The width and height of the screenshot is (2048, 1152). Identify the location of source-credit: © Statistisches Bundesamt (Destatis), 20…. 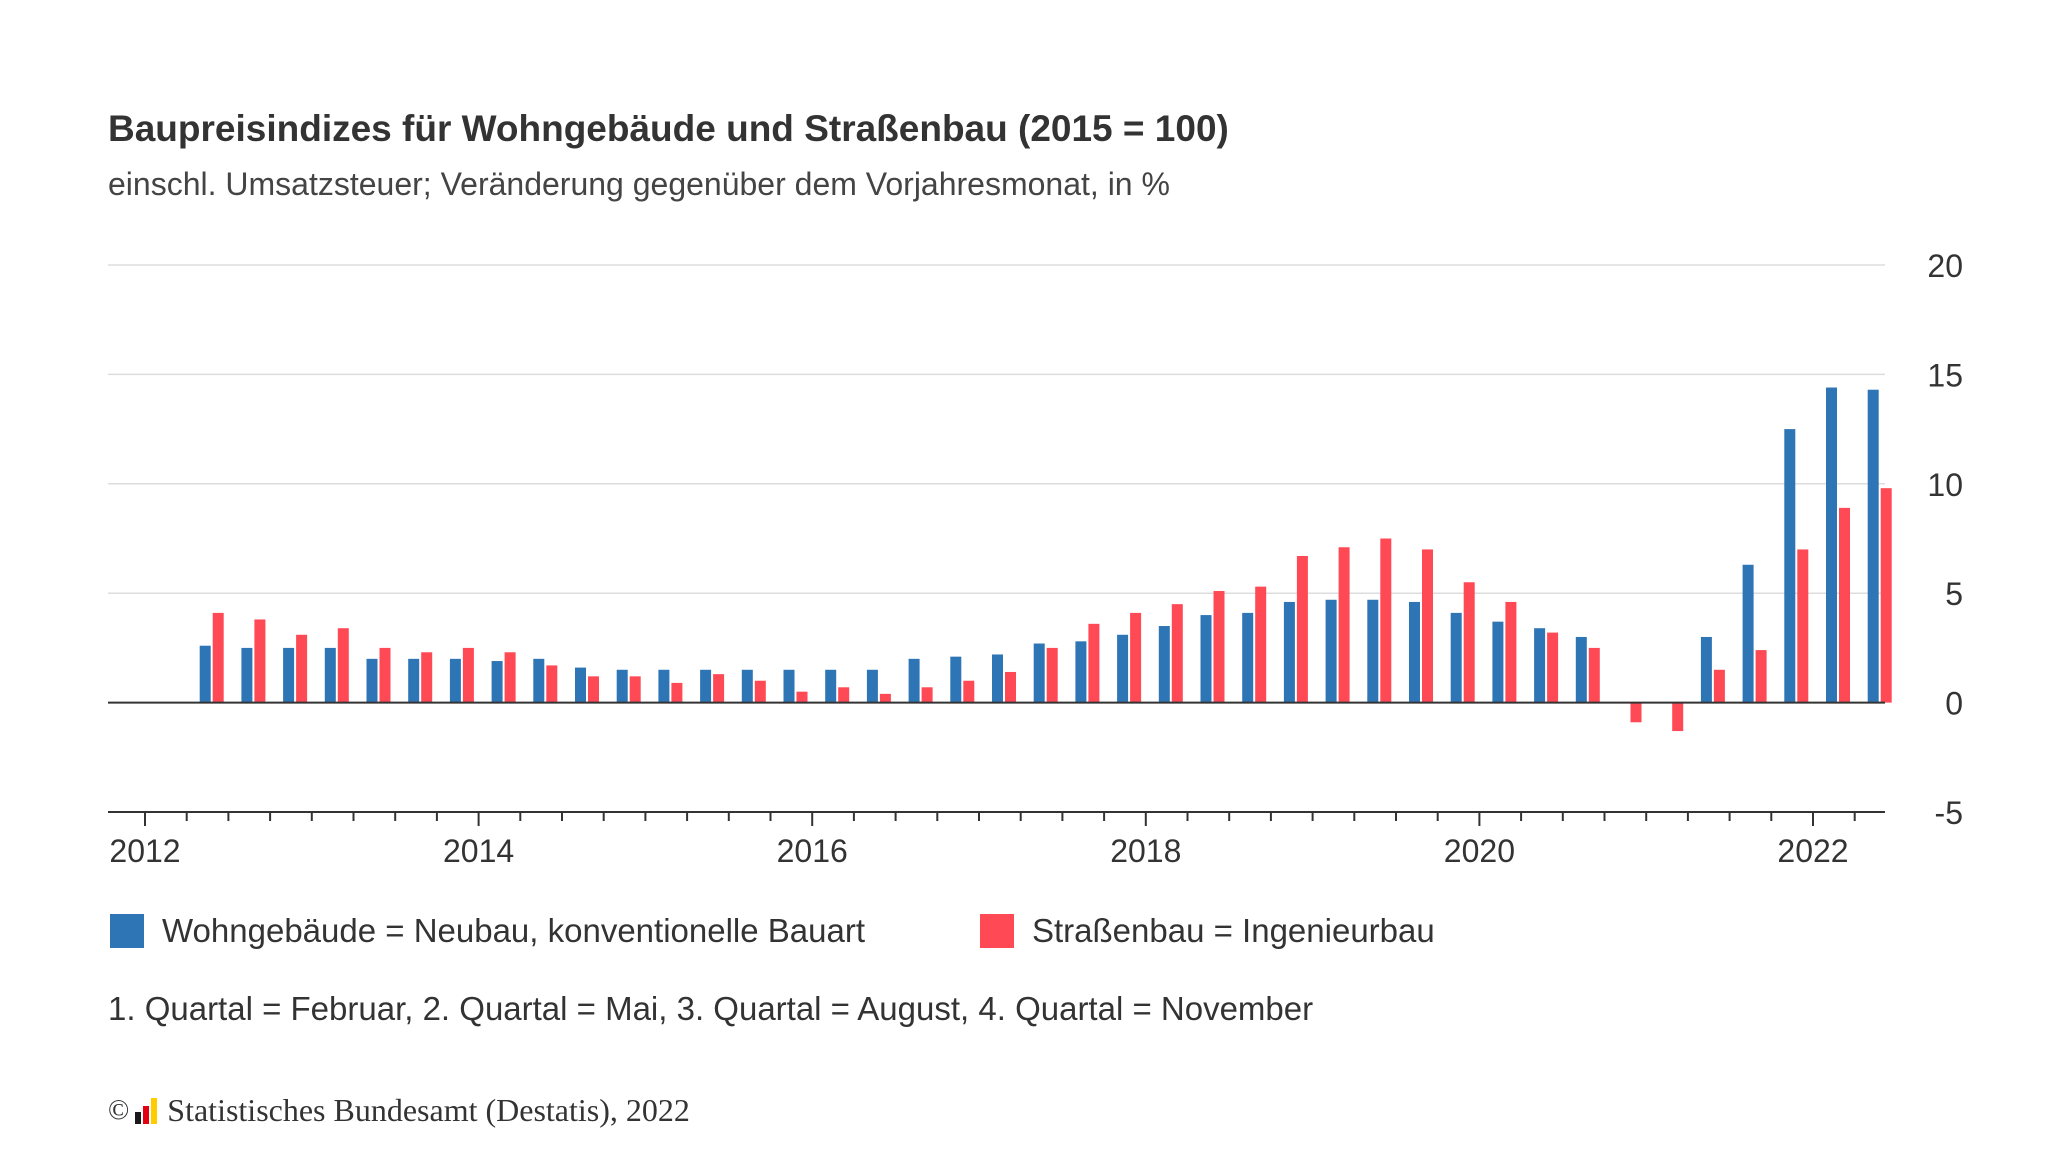
(399, 1110).